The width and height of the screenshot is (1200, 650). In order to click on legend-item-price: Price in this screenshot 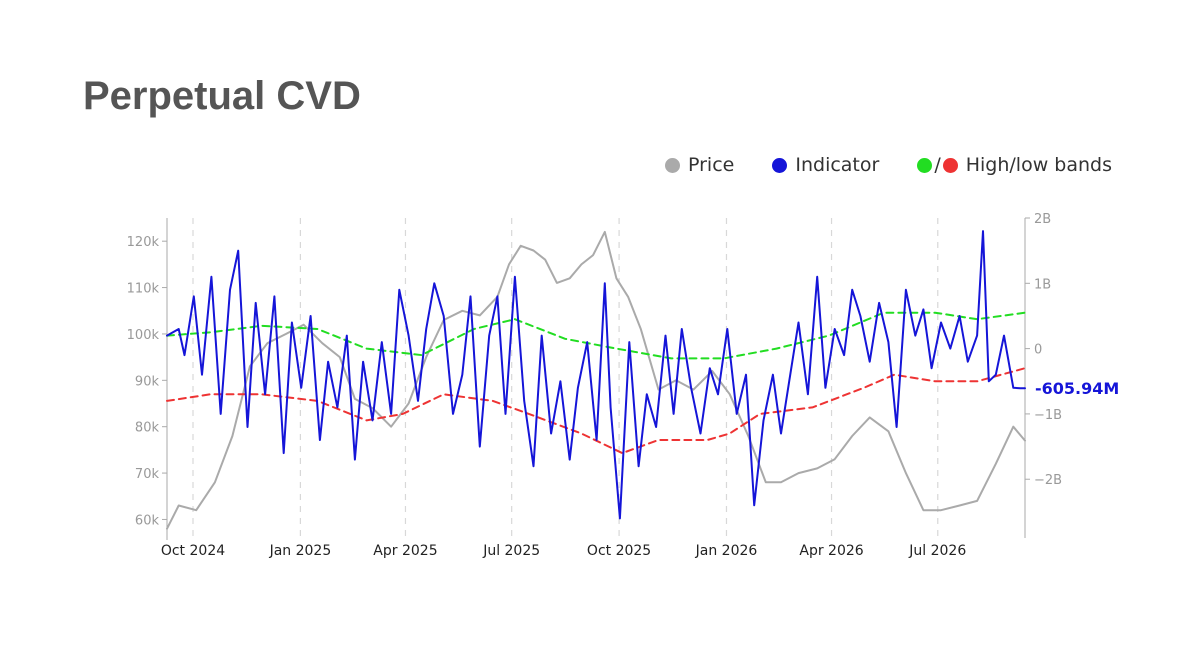, I will do `click(699, 165)`.